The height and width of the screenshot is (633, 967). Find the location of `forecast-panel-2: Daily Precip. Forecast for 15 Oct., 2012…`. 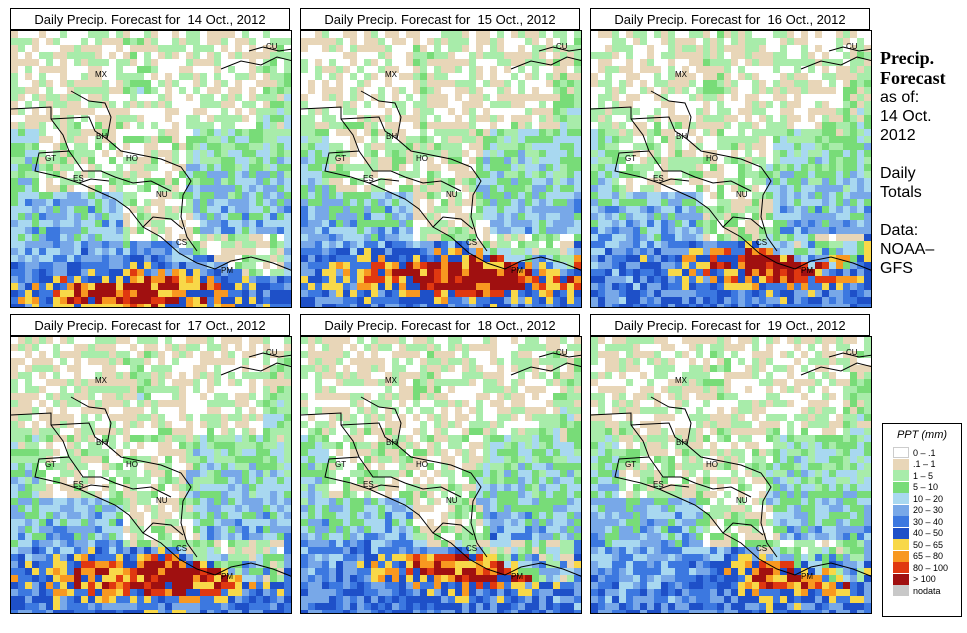

forecast-panel-2: Daily Precip. Forecast for 15 Oct., 2012… is located at coordinates (441, 158).